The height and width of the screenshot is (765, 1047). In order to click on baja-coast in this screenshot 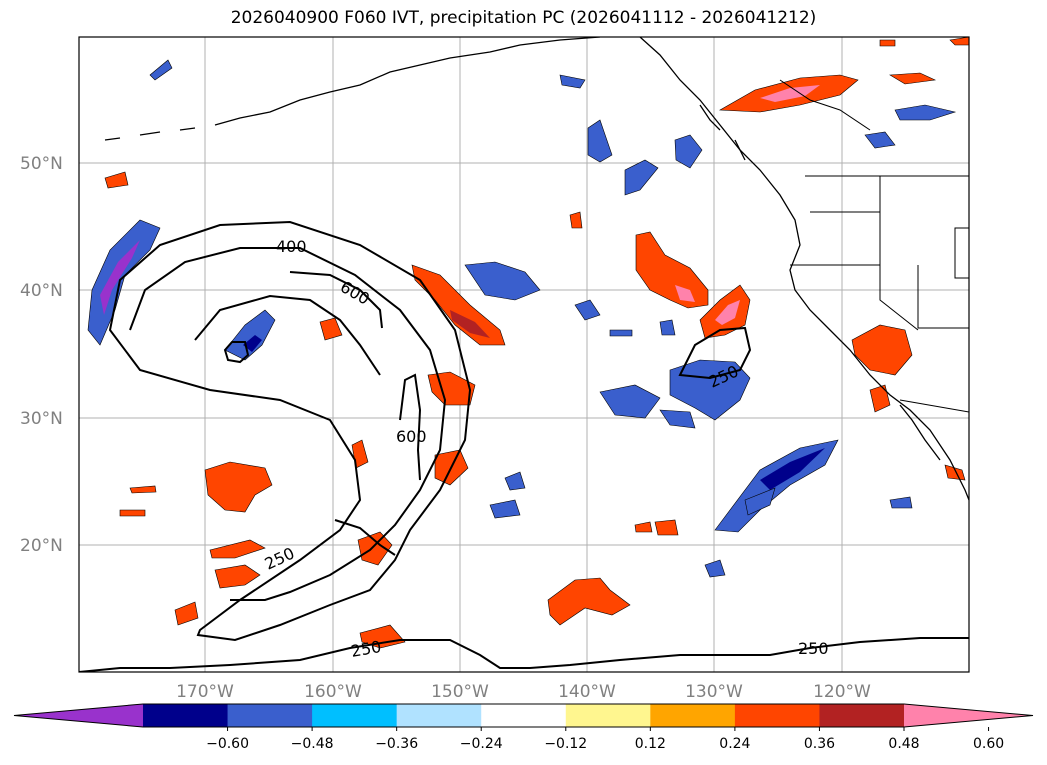, I will do `click(920, 432)`.